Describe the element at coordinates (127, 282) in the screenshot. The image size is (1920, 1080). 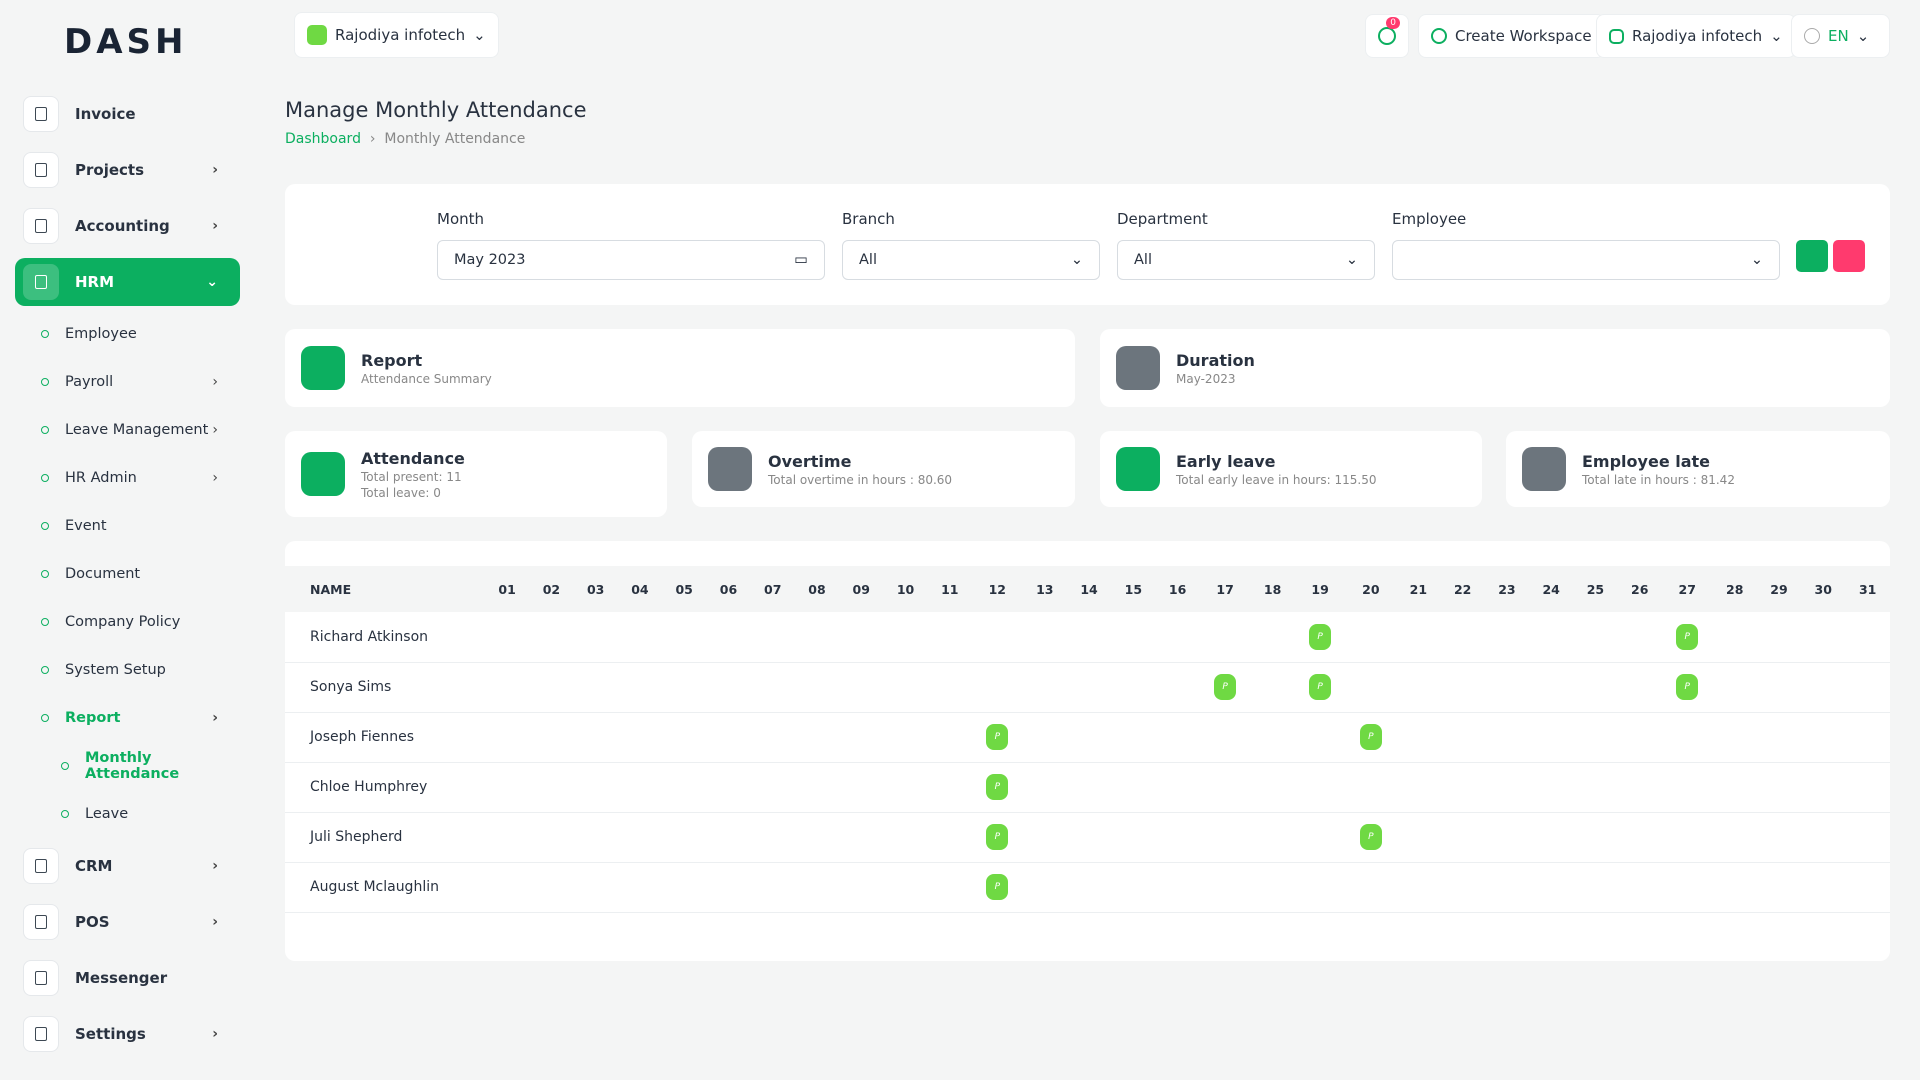
I see `nav-item-active: HRM ⌄` at that location.